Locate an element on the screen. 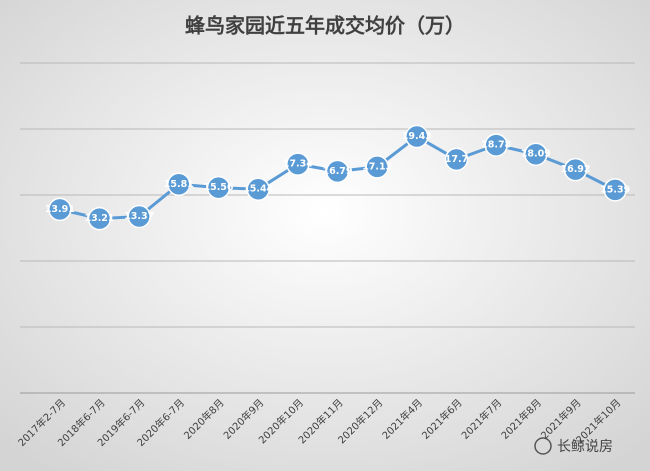  data-label: 16.79 is located at coordinates (337, 171).